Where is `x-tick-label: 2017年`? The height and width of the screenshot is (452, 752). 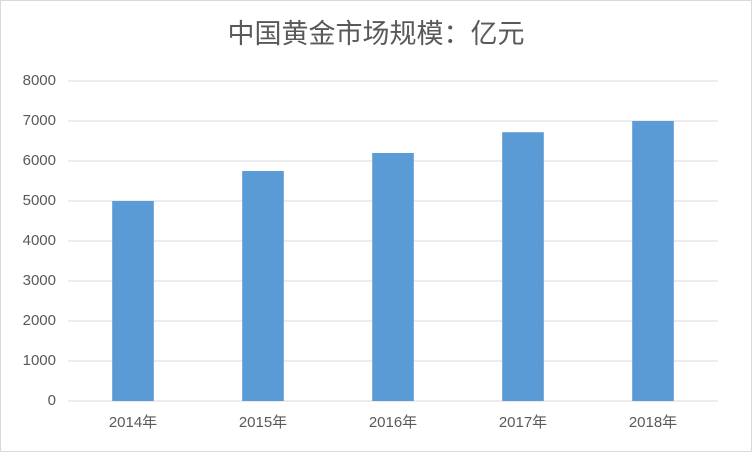
x-tick-label: 2017年 is located at coordinates (523, 422).